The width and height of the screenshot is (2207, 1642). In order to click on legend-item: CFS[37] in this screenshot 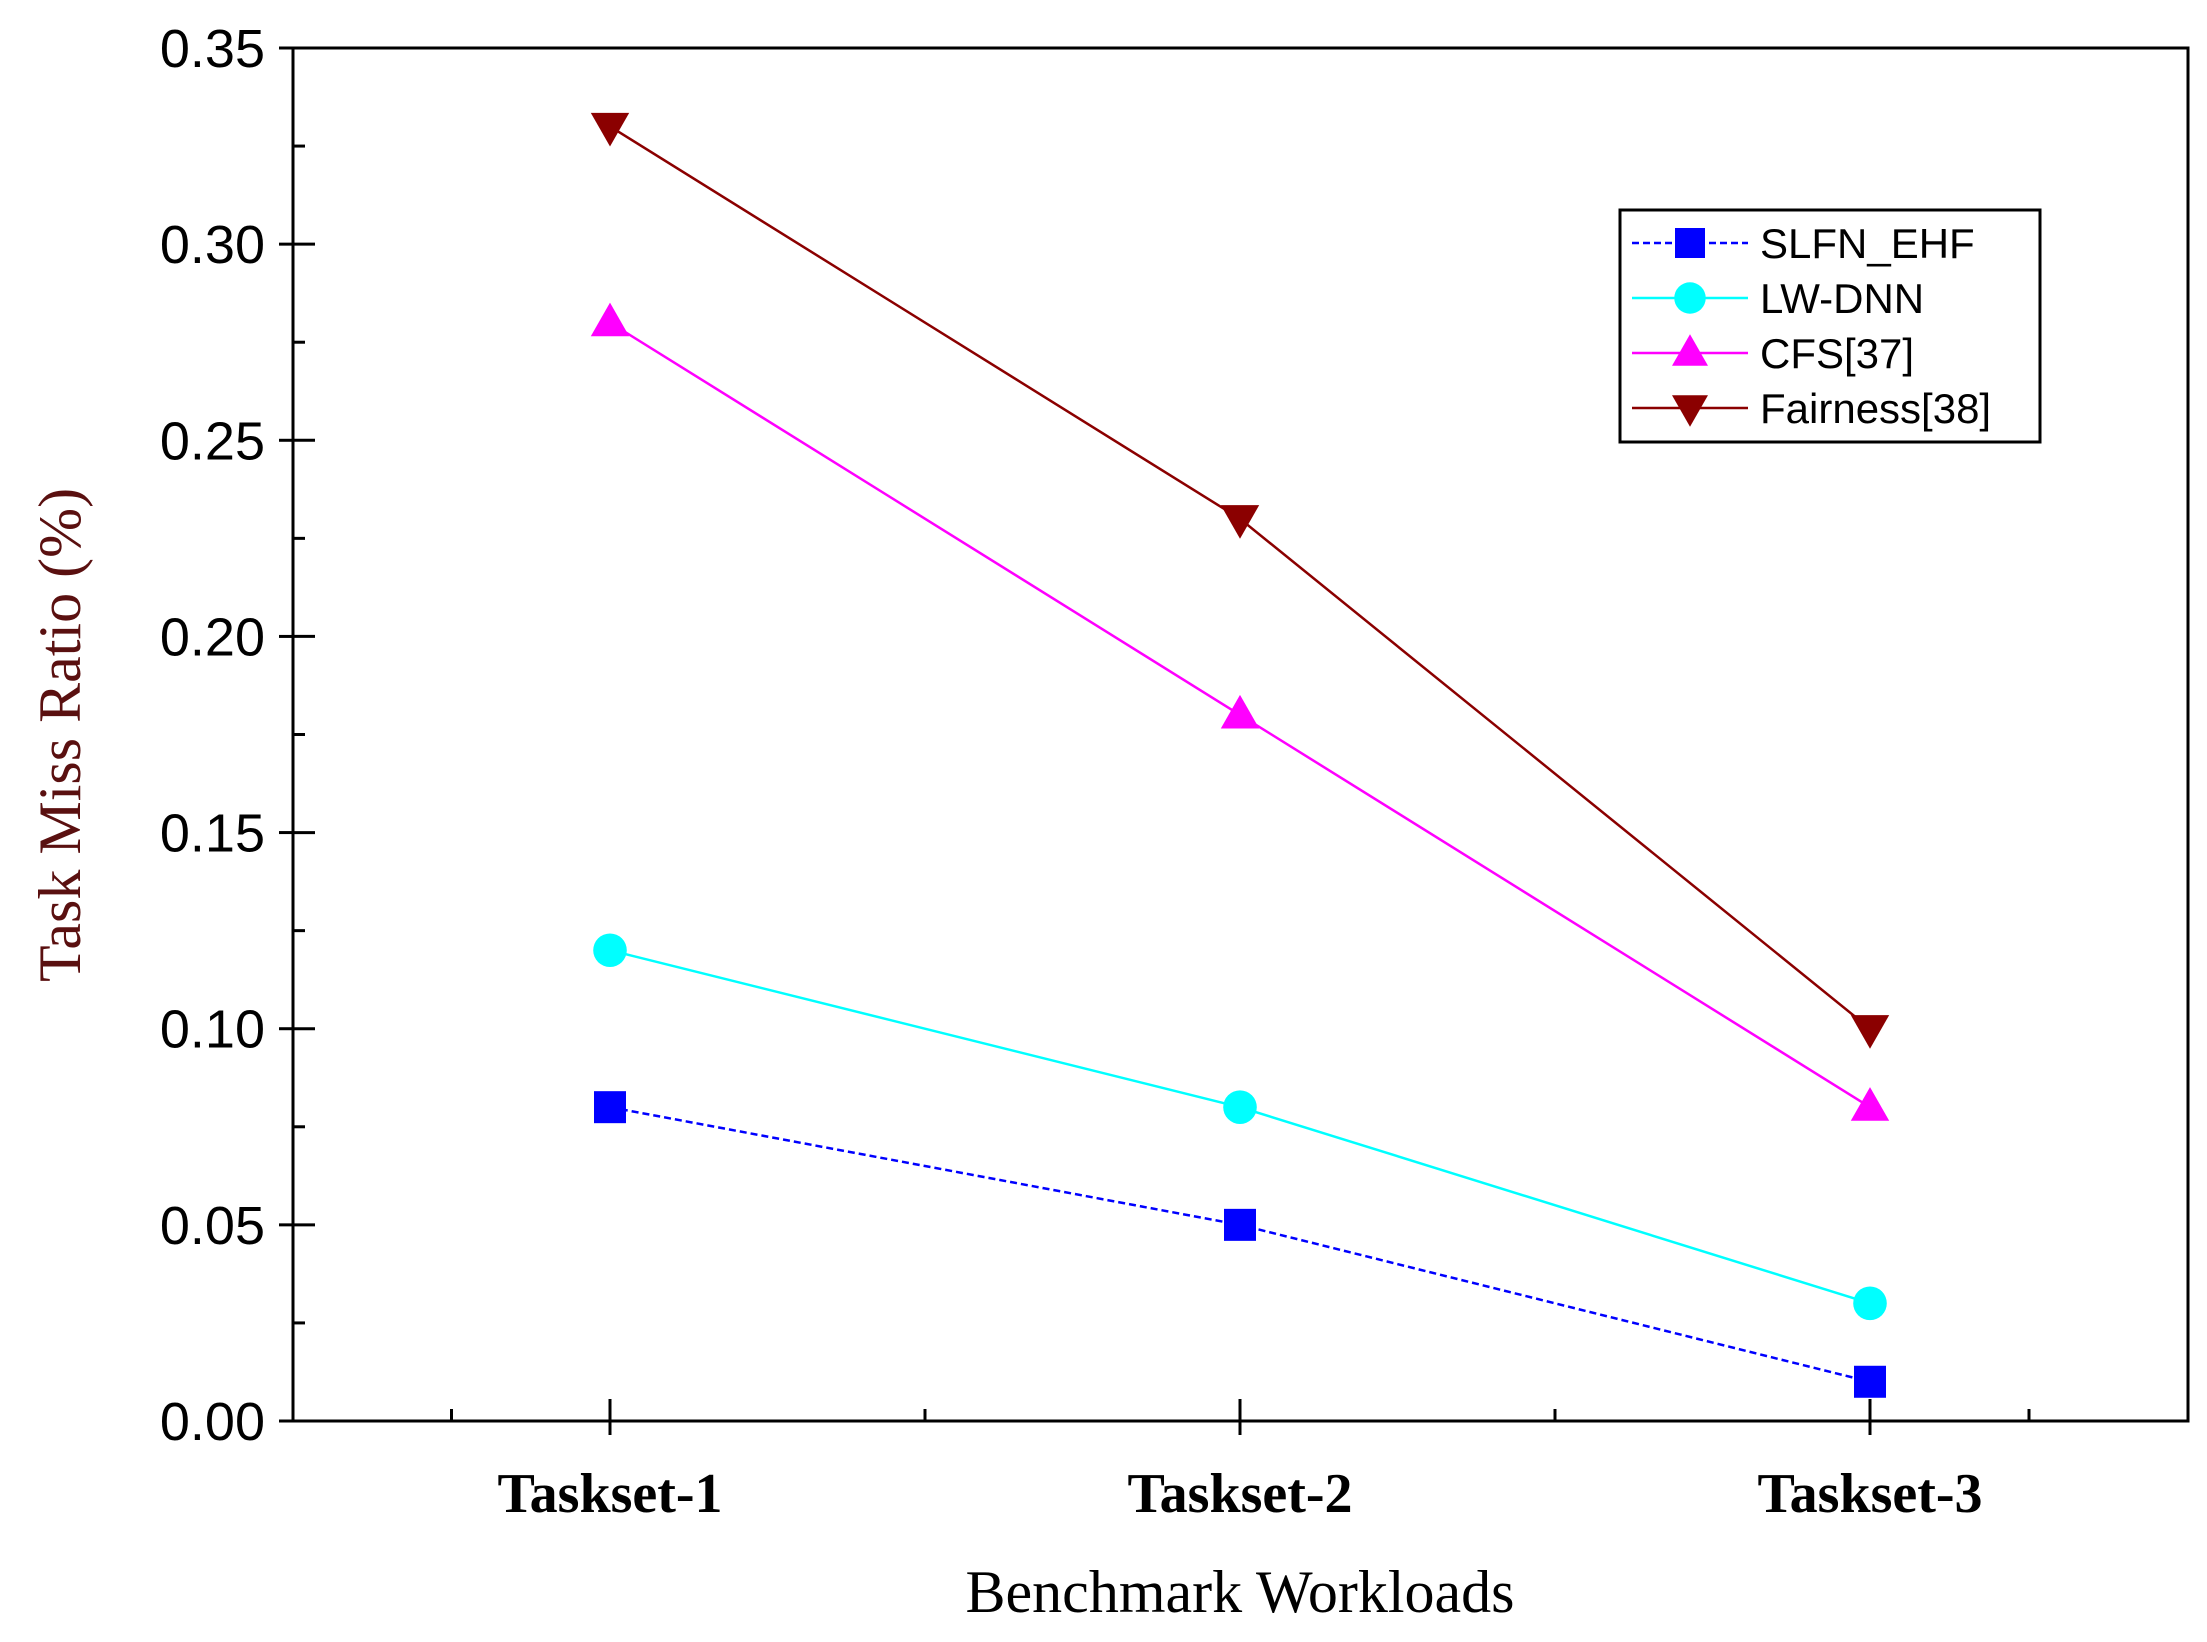, I will do `click(1773, 353)`.